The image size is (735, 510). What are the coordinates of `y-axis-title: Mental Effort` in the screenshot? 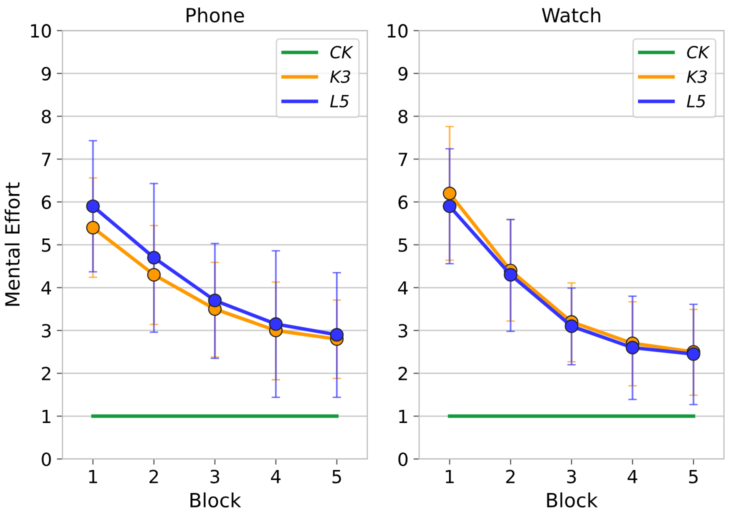 It's located at (12, 244).